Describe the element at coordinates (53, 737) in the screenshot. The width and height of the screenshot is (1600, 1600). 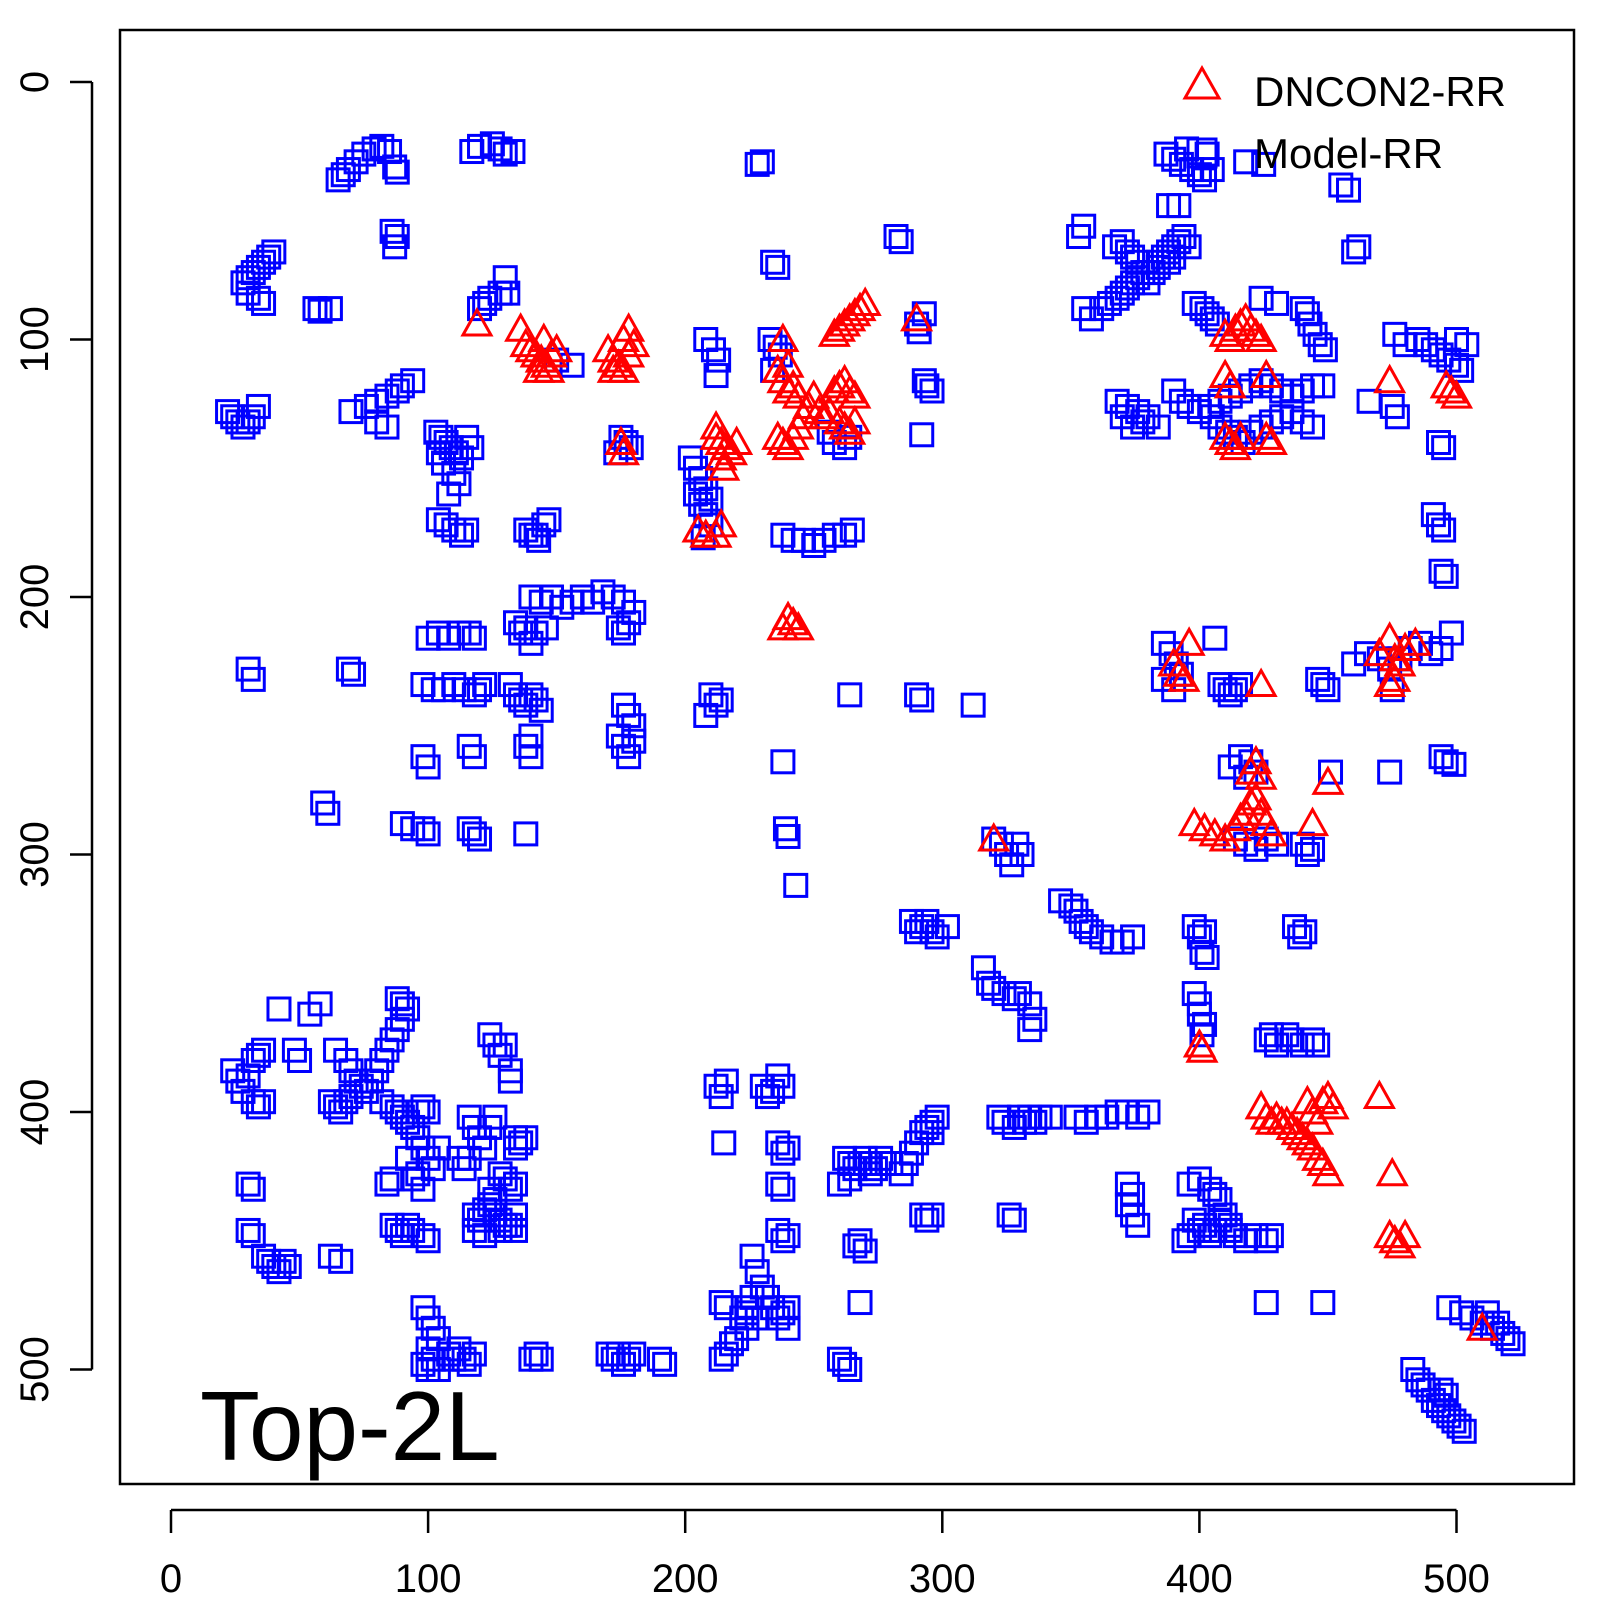
I see `y-axis: 0 100 200 300 400 500` at that location.